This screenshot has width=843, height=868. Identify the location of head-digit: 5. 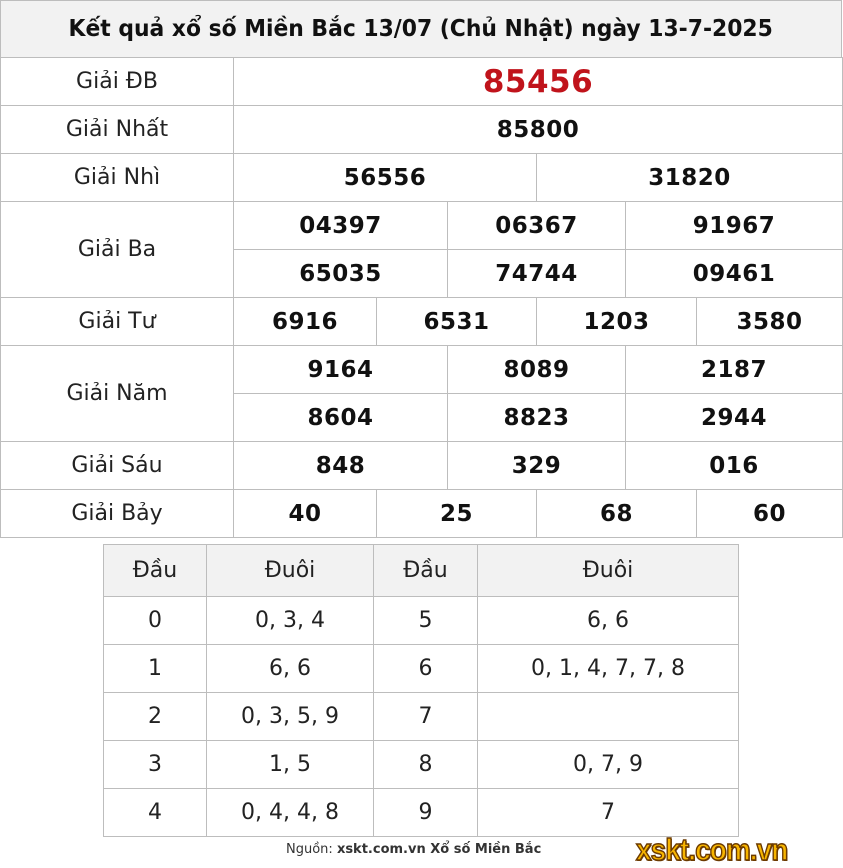
(425, 620).